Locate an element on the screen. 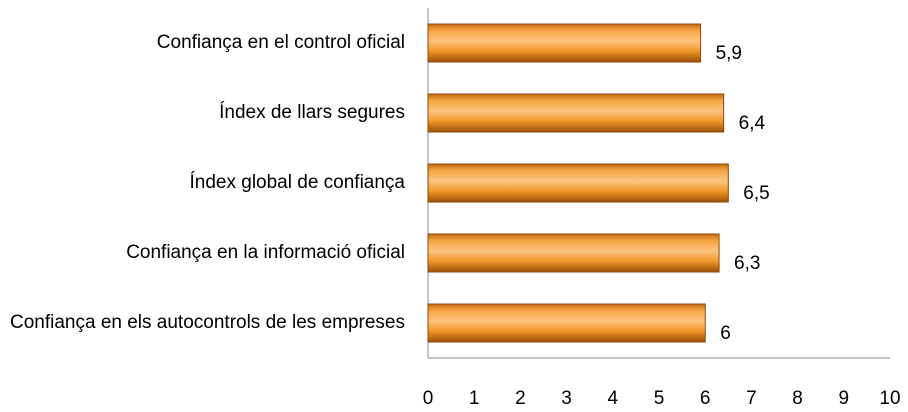 The image size is (908, 412). x-tick-label: 2 is located at coordinates (520, 398).